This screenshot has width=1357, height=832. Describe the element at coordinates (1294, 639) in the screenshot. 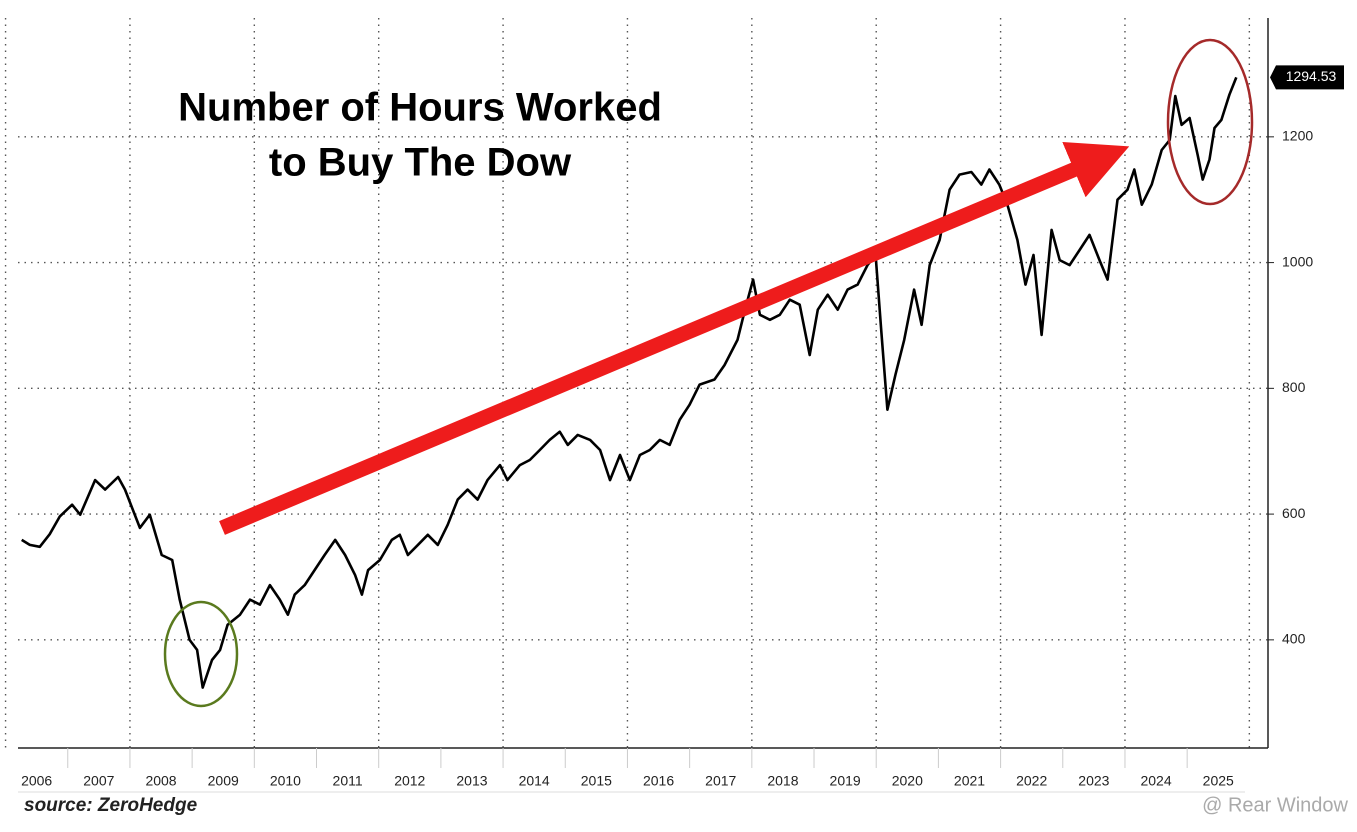

I see `y-tick-label: 400` at that location.